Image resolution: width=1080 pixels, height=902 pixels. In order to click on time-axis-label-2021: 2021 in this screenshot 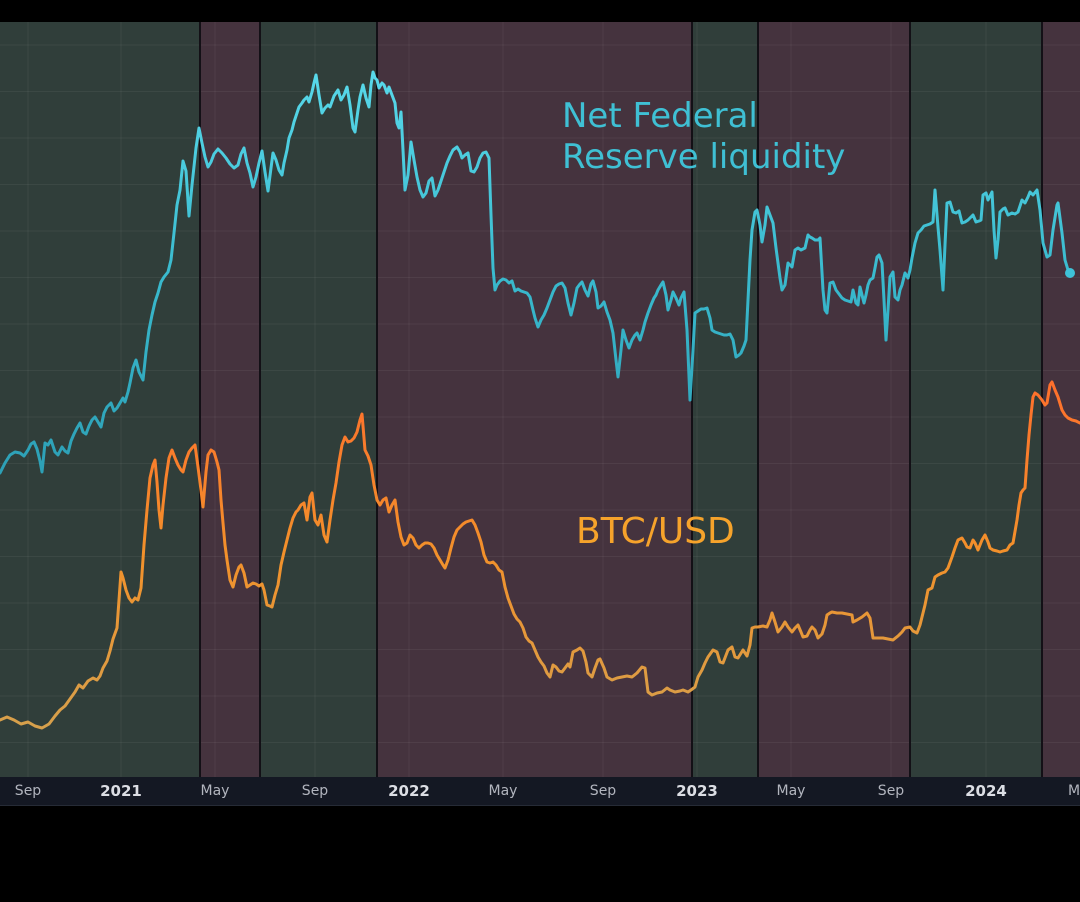, I will do `click(121, 791)`.